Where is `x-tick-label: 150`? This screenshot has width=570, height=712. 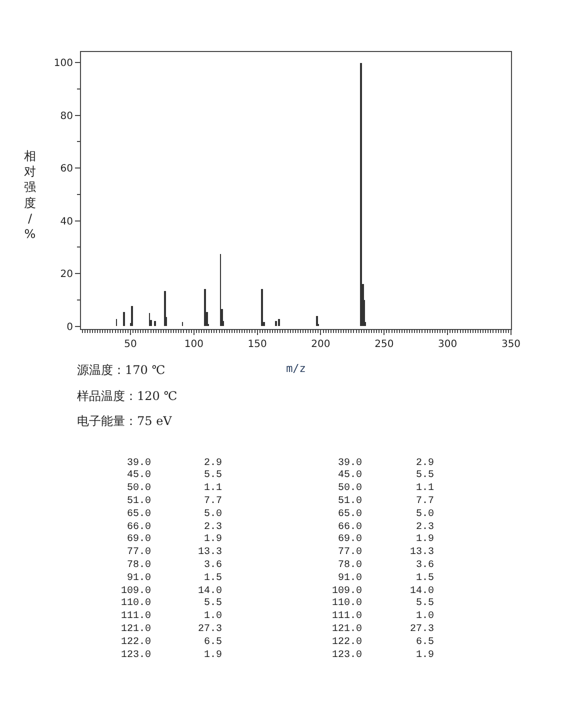
x-tick-label: 150 is located at coordinates (257, 344).